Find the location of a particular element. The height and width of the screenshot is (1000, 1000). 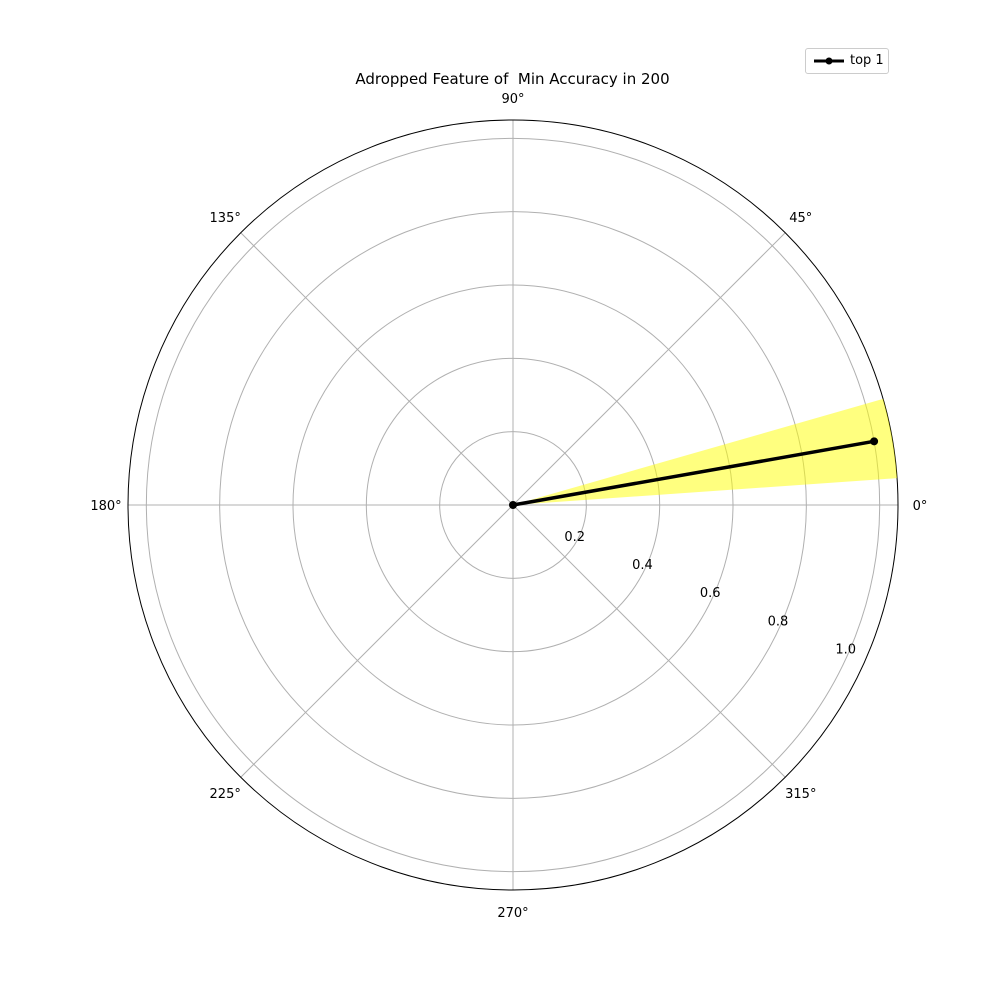

radial-tick-label: 0.8 is located at coordinates (778, 621).